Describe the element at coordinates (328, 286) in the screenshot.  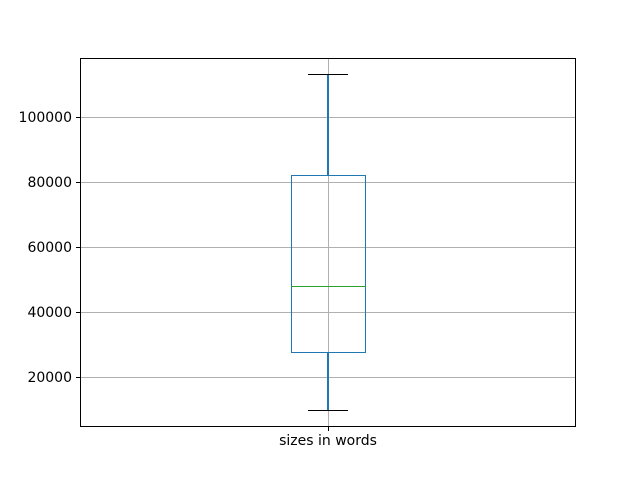
I see `median-line` at that location.